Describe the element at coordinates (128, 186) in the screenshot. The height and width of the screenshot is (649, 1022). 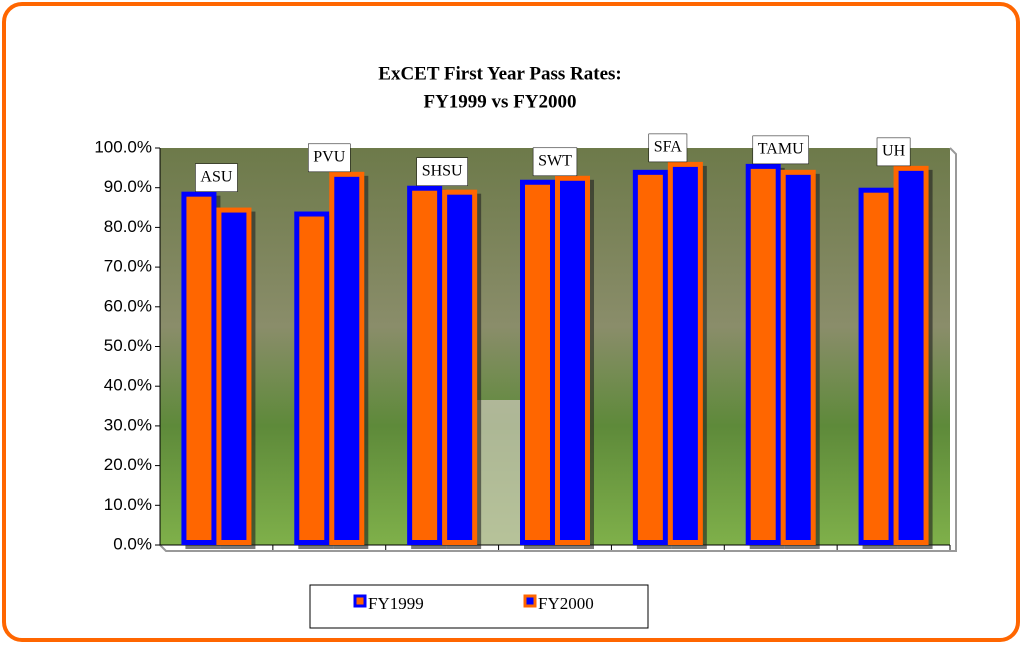
I see `y-tick-label: 90.0%` at that location.